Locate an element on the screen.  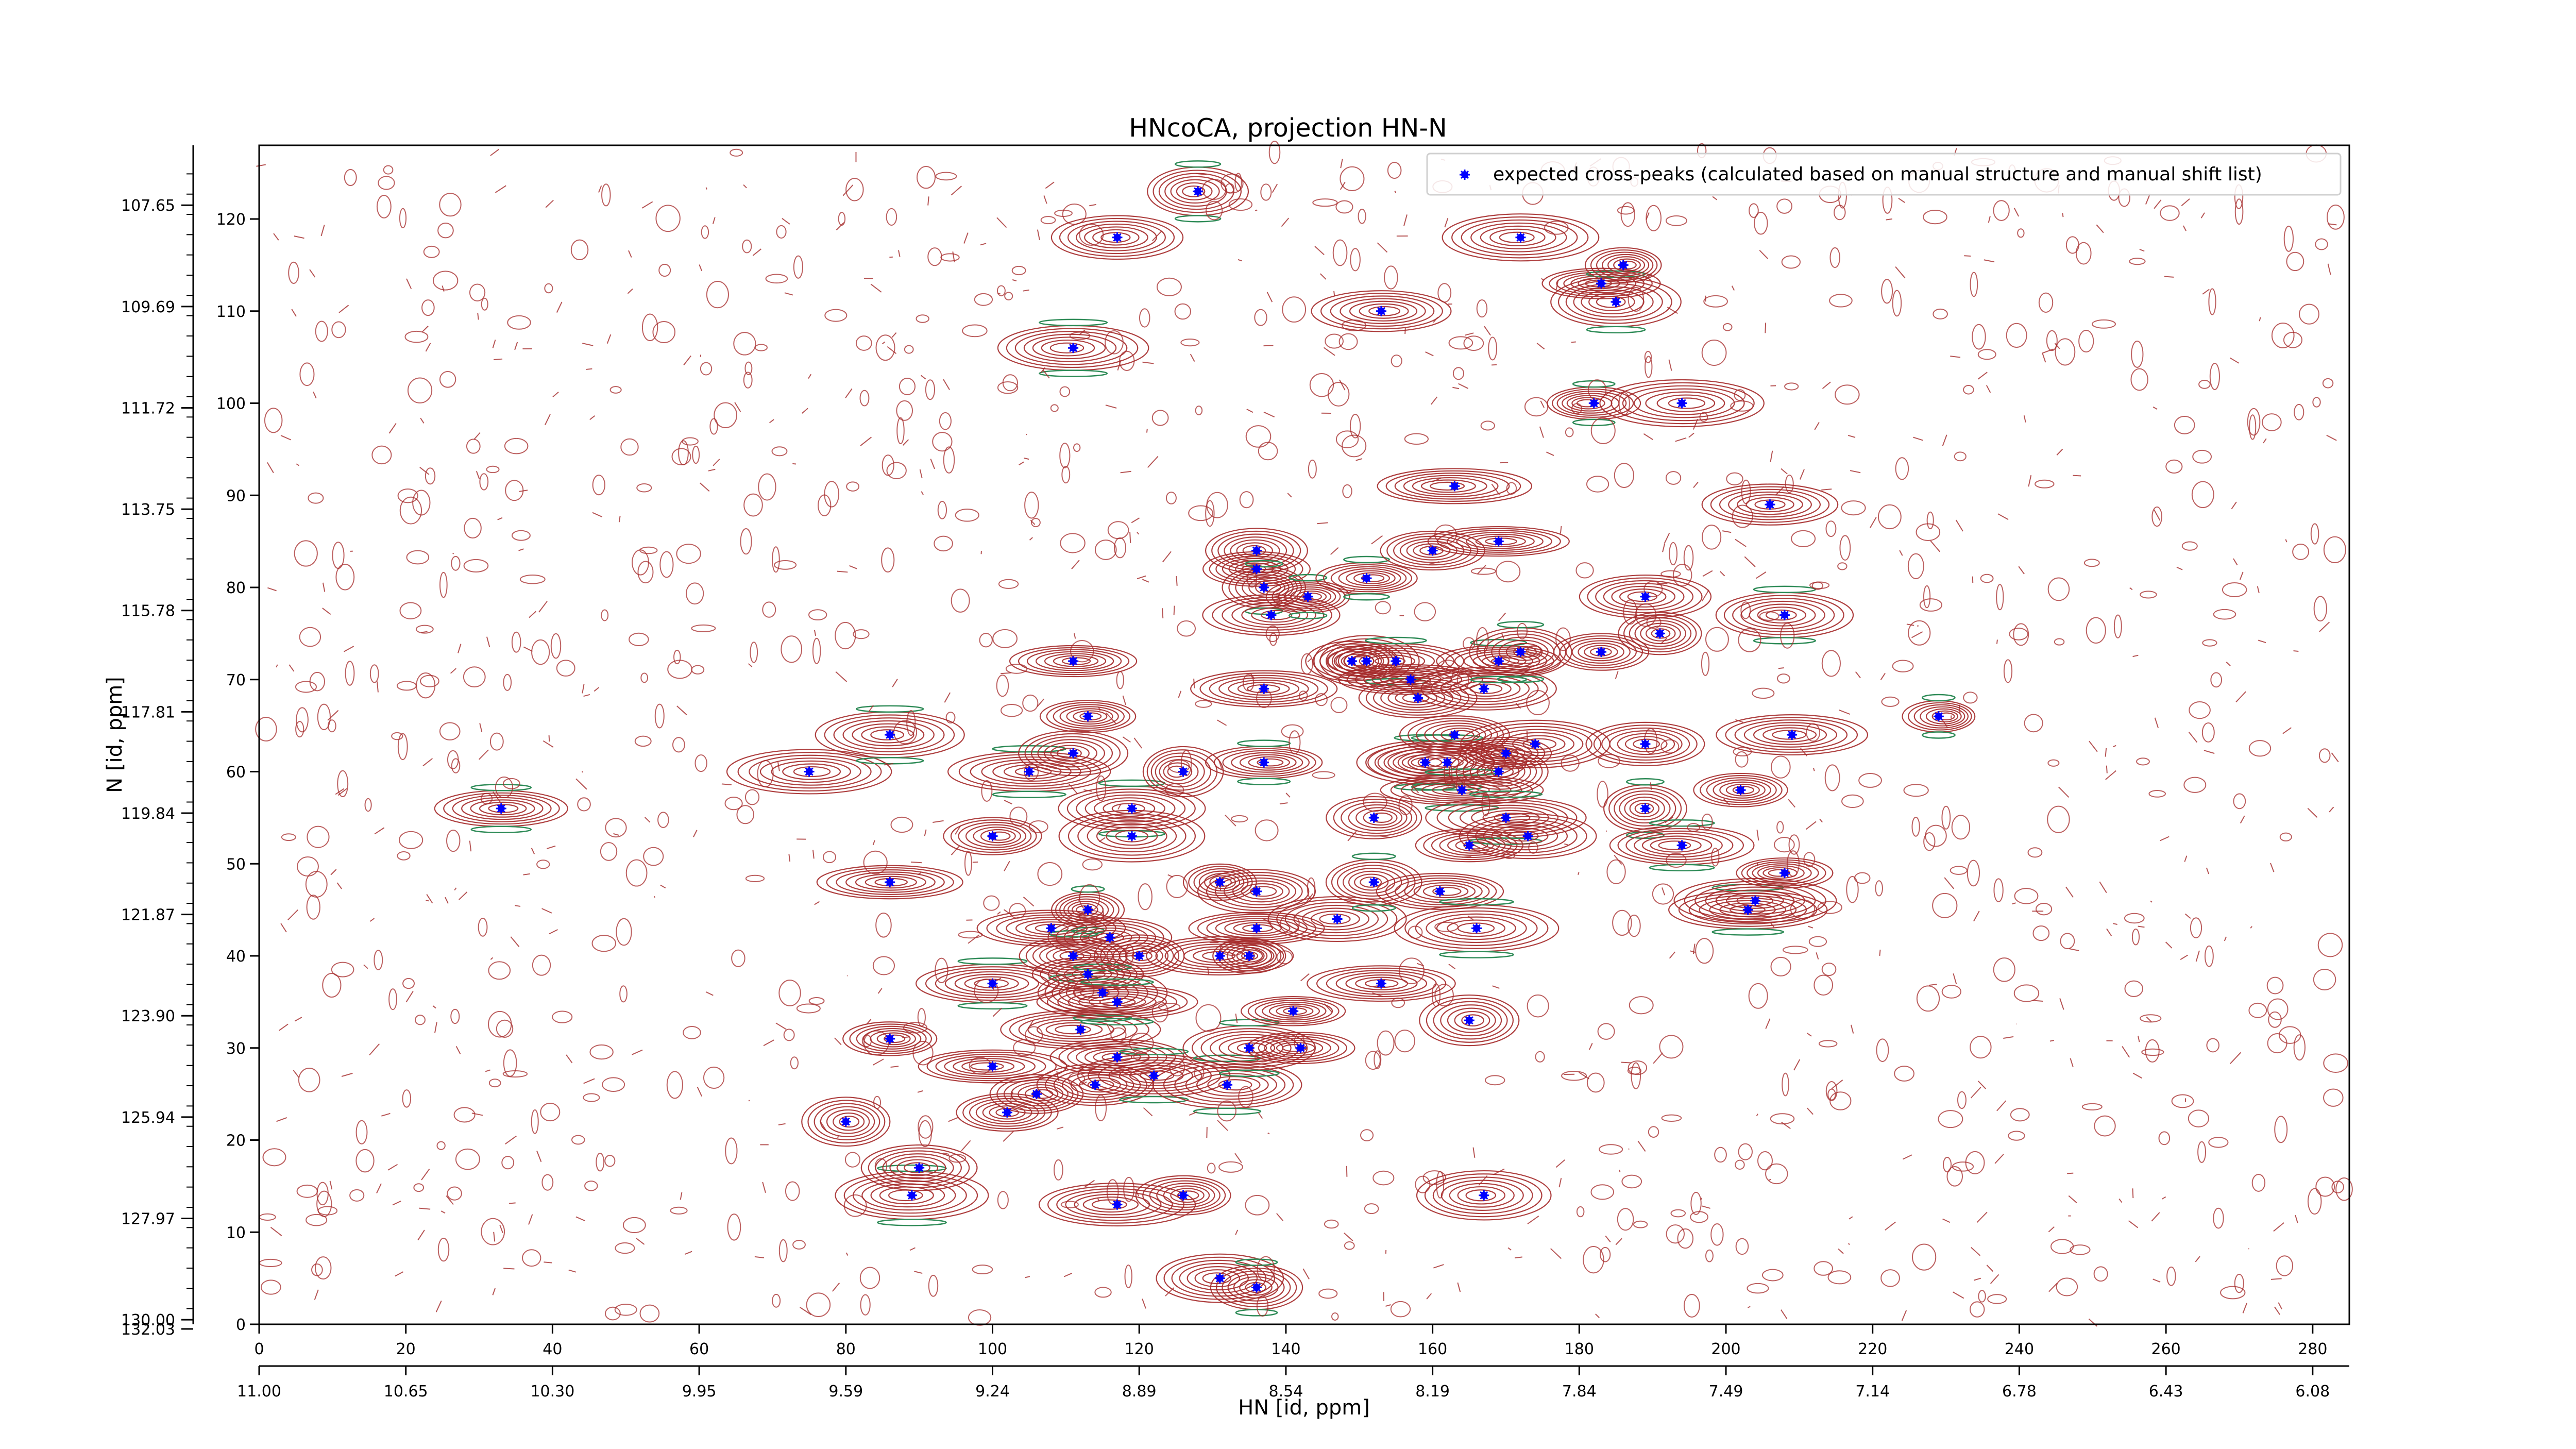
x2-tick-label: 7.14 is located at coordinates (1872, 1392).